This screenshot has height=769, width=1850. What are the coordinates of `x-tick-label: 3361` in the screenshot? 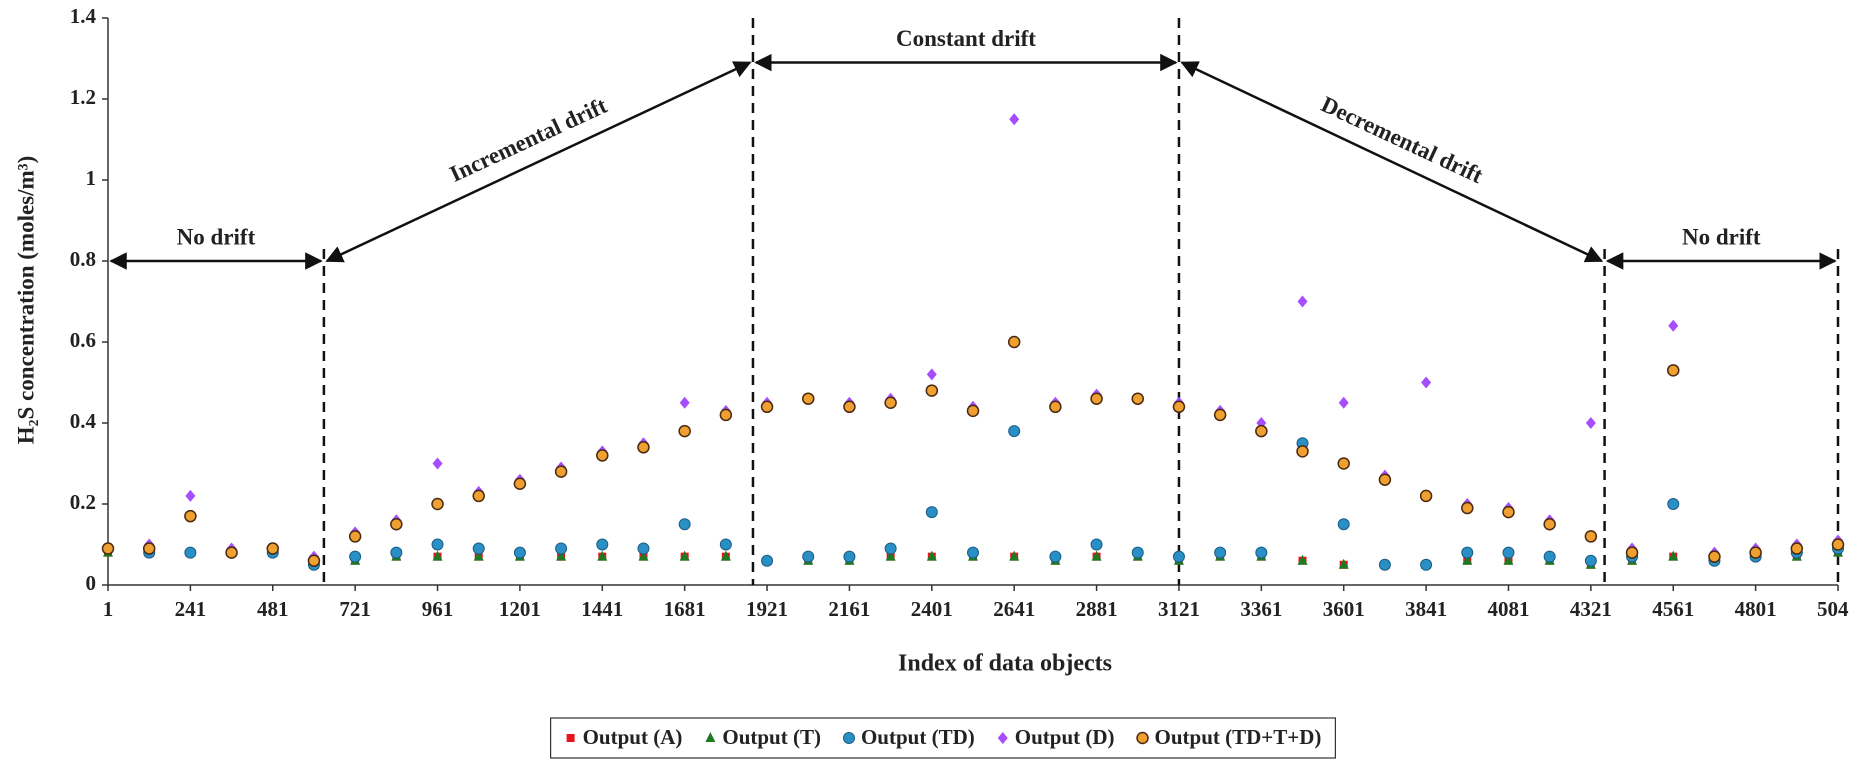 It's located at (1261, 609).